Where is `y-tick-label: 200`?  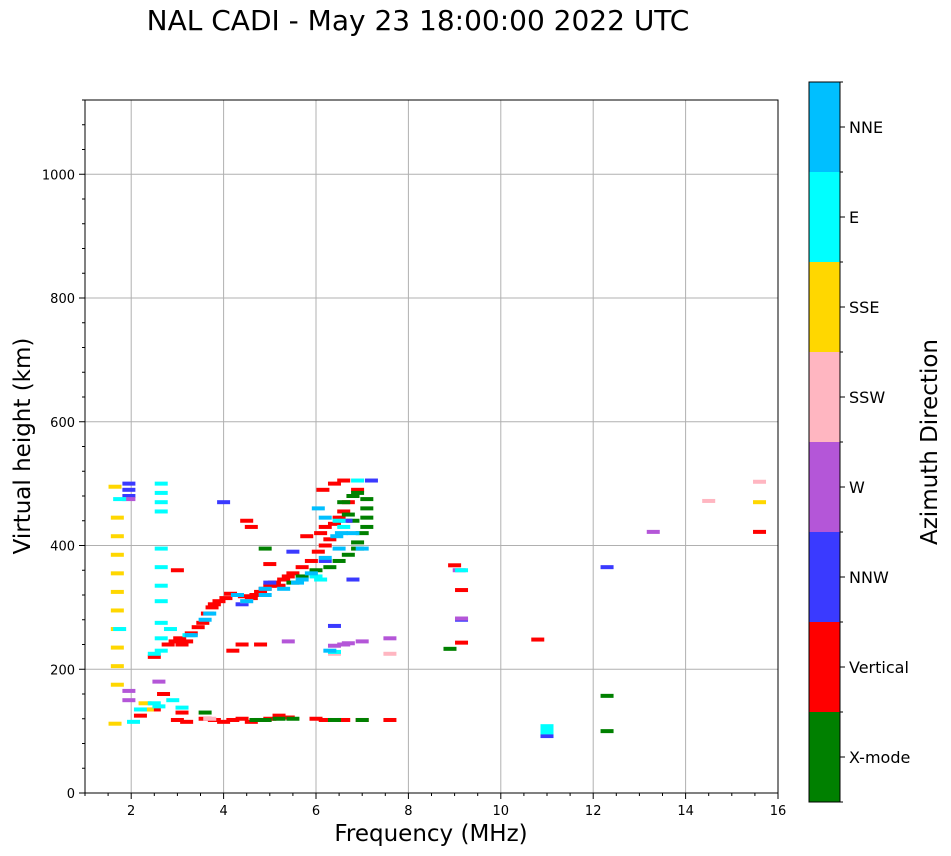 y-tick-label: 200 is located at coordinates (62, 670).